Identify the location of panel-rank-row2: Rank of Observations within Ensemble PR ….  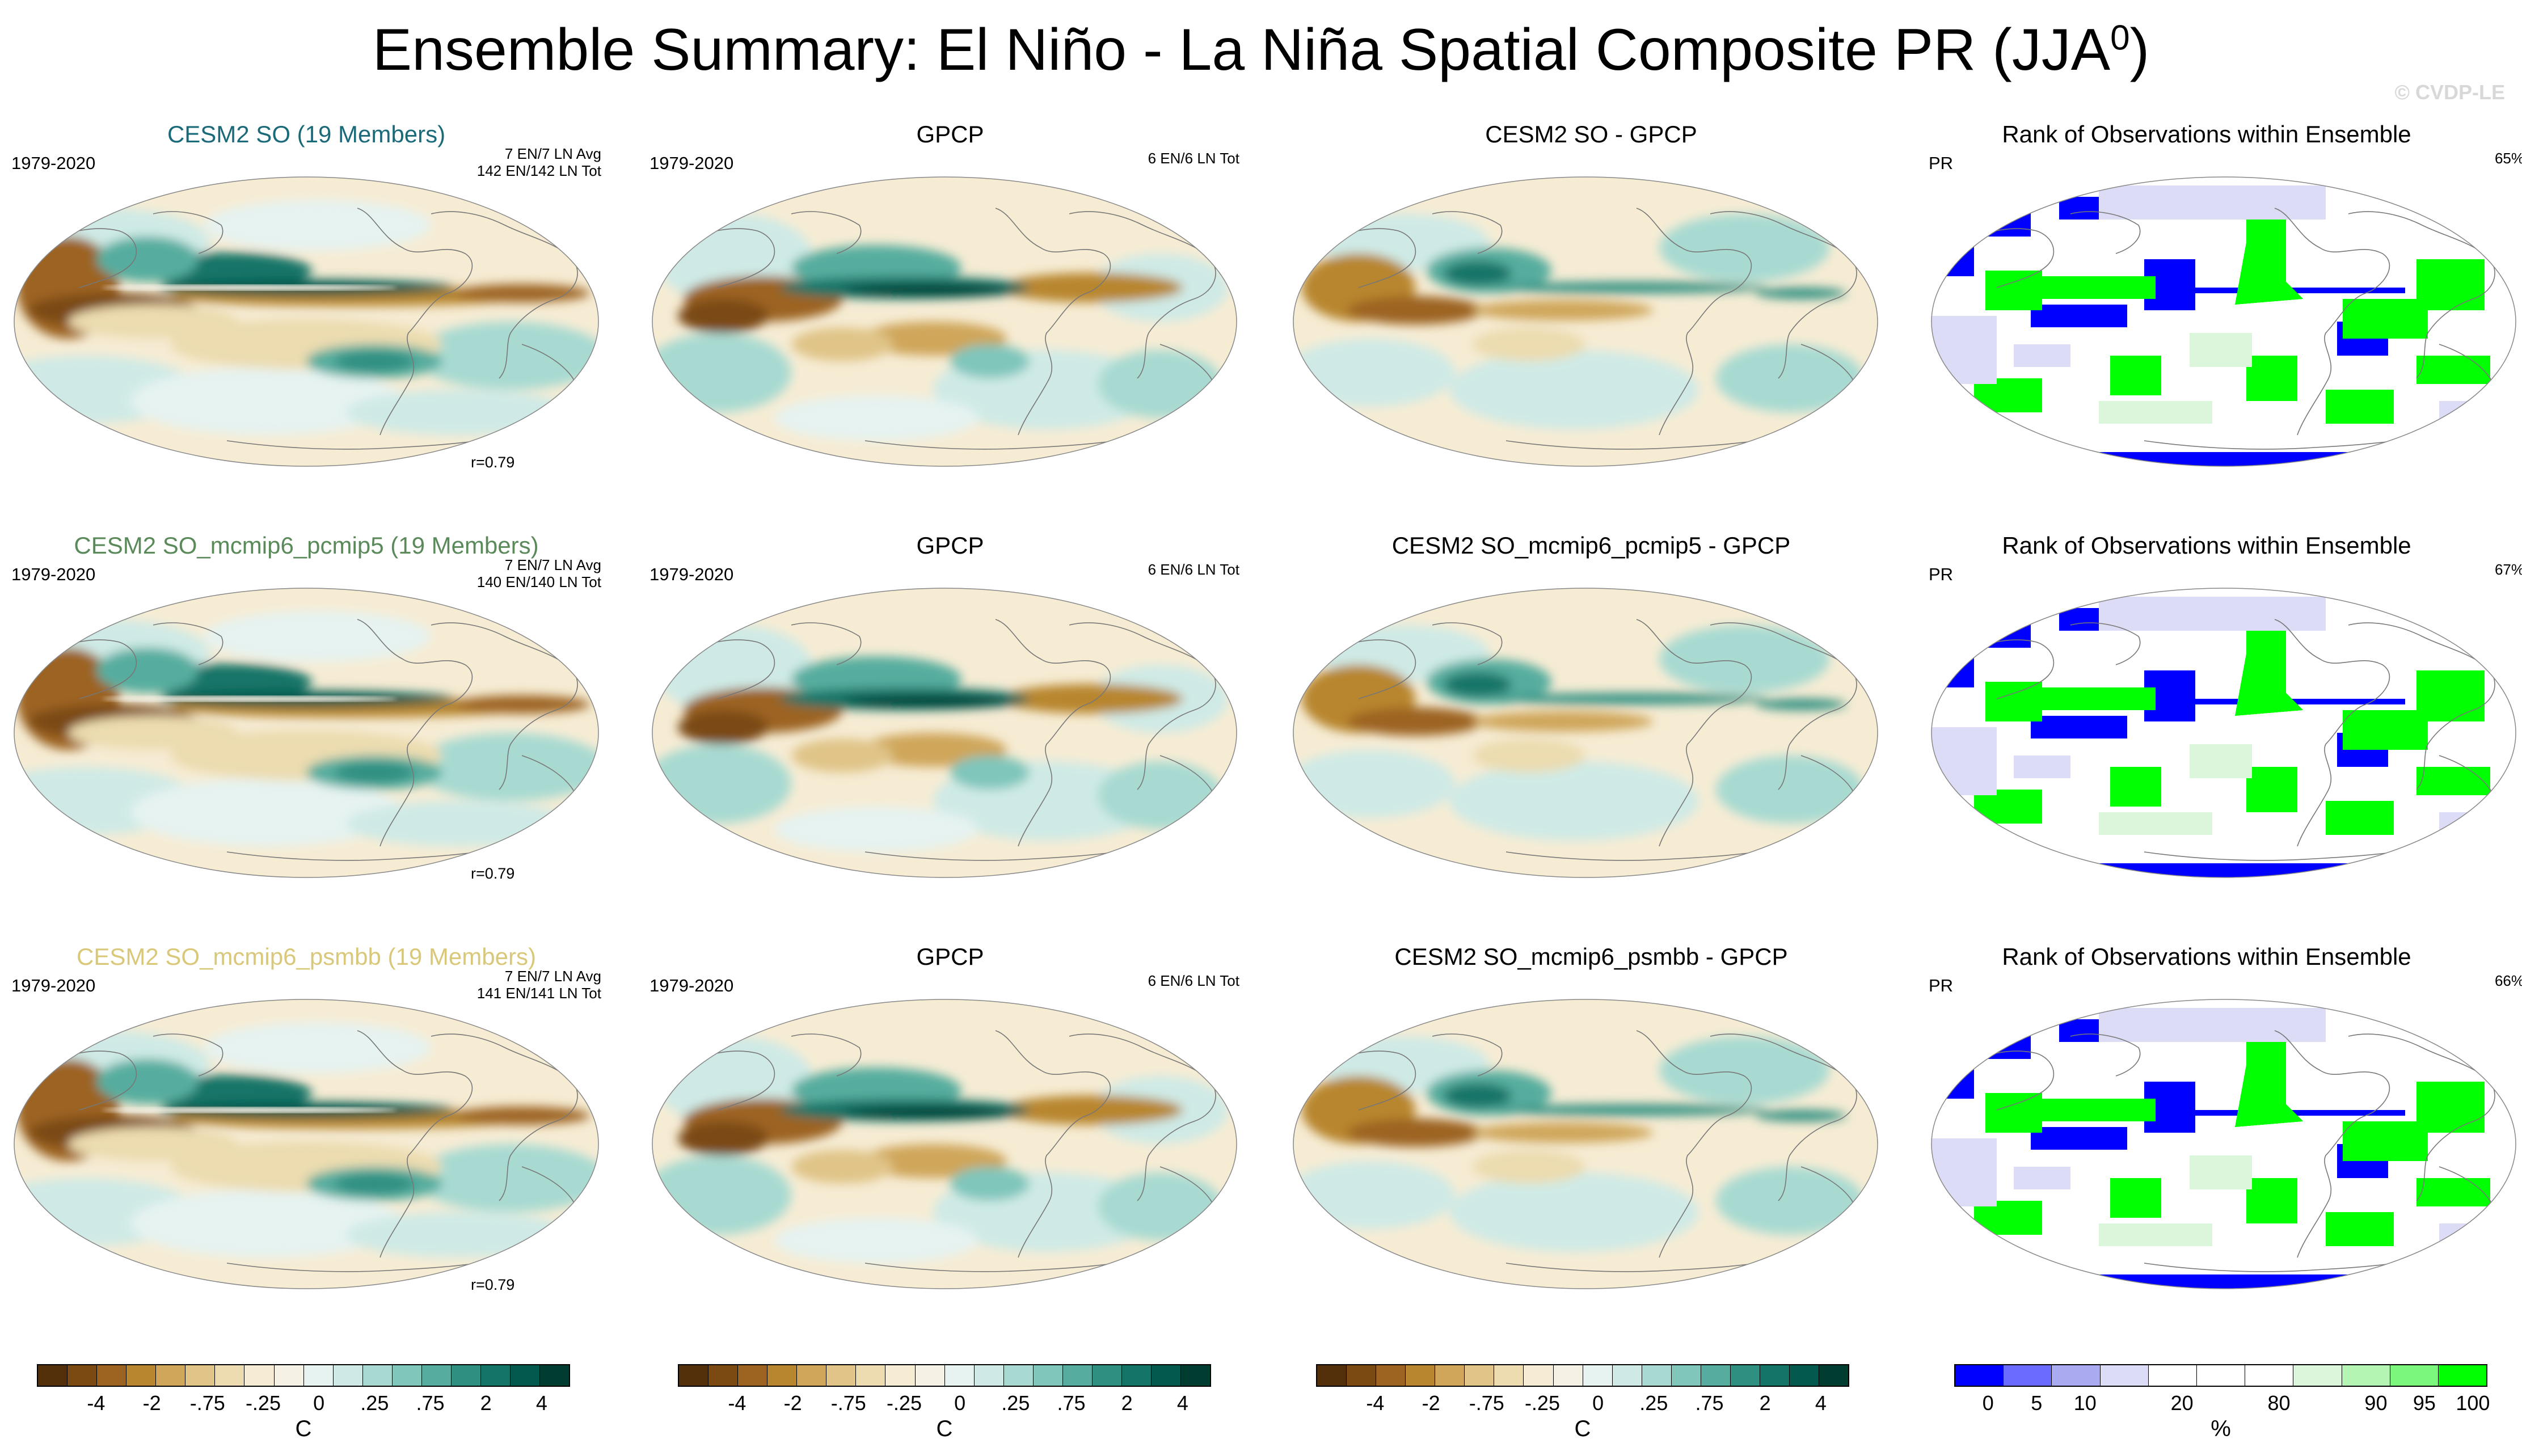
(2214, 735).